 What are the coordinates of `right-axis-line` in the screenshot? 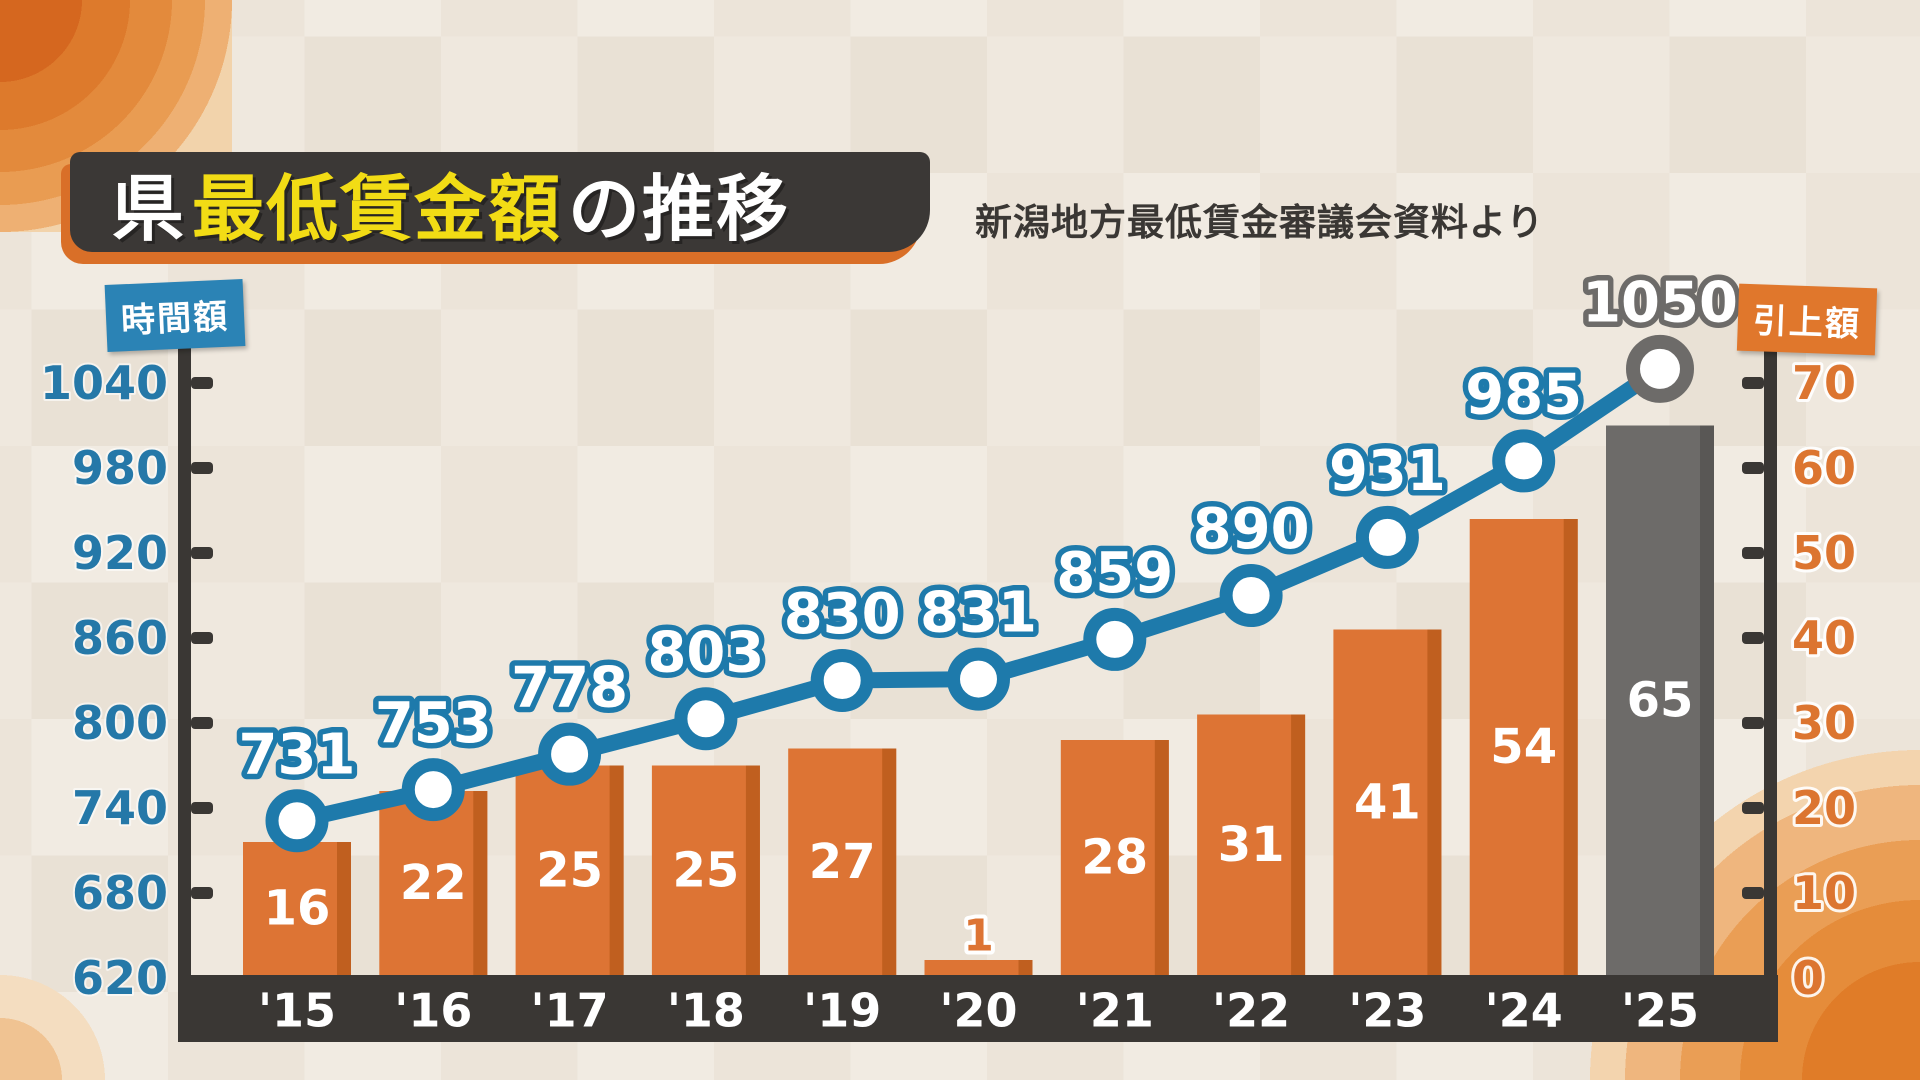 It's located at (1770, 687).